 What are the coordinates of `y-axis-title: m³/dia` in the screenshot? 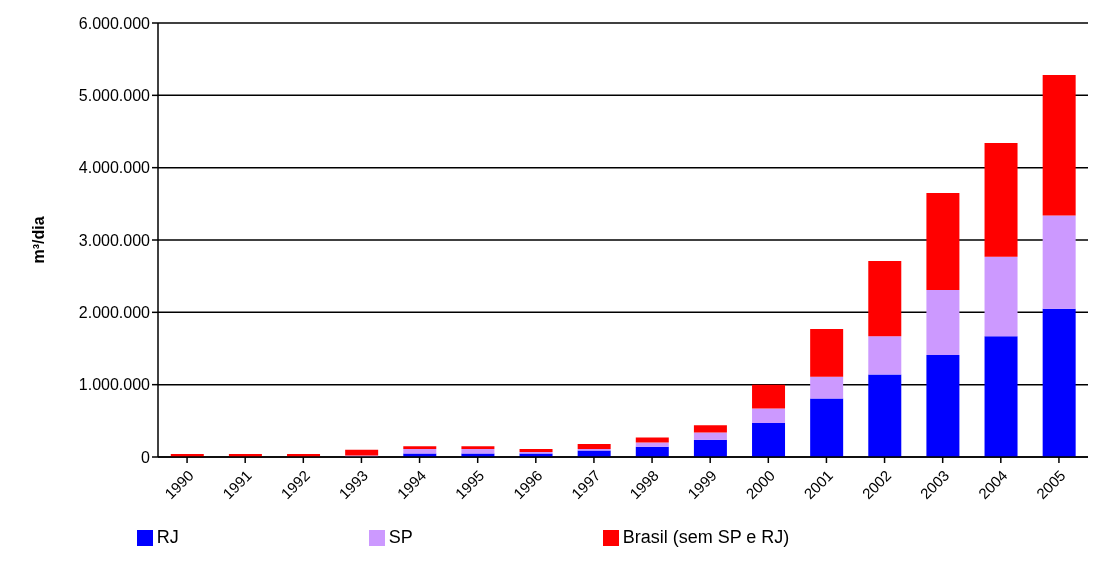 It's located at (38, 240).